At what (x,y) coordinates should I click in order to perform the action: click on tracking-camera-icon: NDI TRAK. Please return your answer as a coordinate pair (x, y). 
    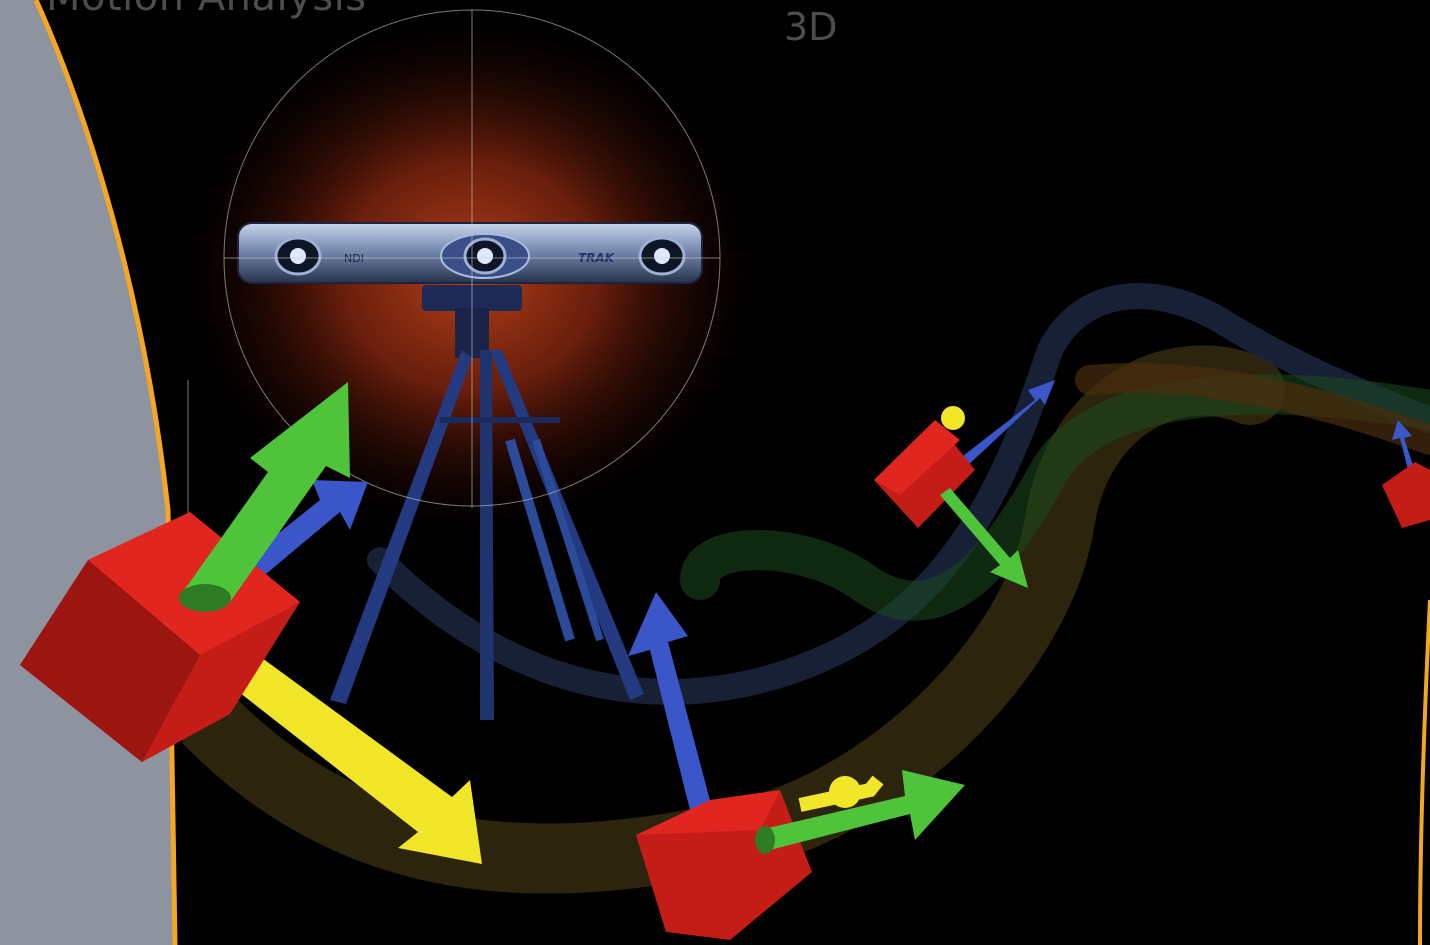
    Looking at the image, I should click on (470, 253).